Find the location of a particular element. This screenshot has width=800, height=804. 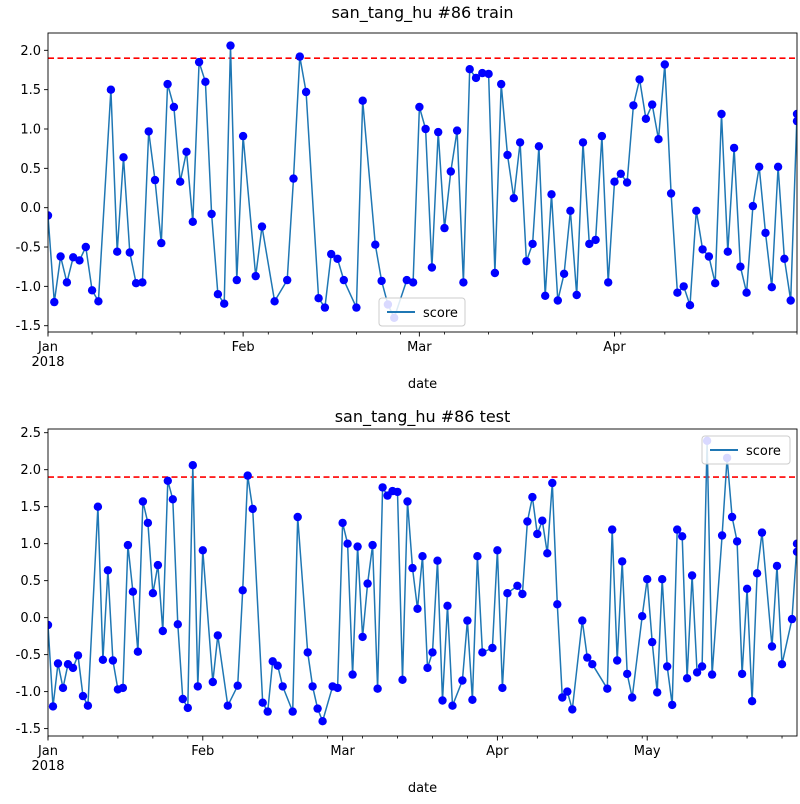

x-tick-sublabel: 2018 is located at coordinates (47, 766).